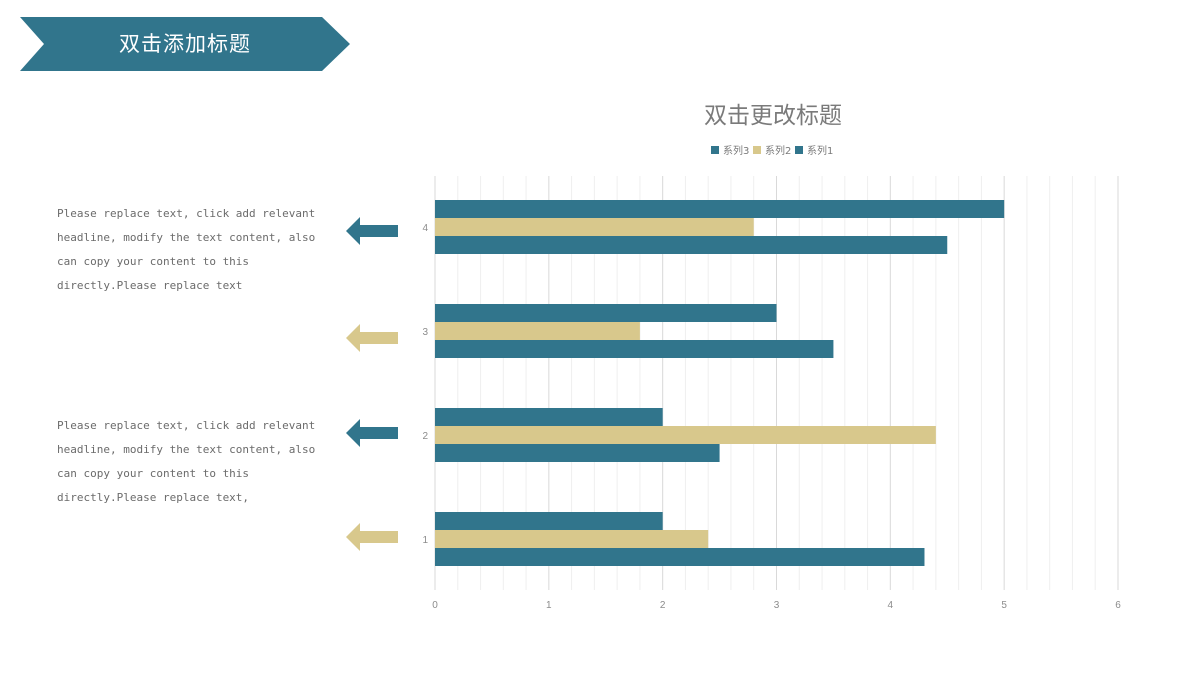 The height and width of the screenshot is (675, 1200). What do you see at coordinates (425, 436) in the screenshot?
I see `y-tick-label: 2` at bounding box center [425, 436].